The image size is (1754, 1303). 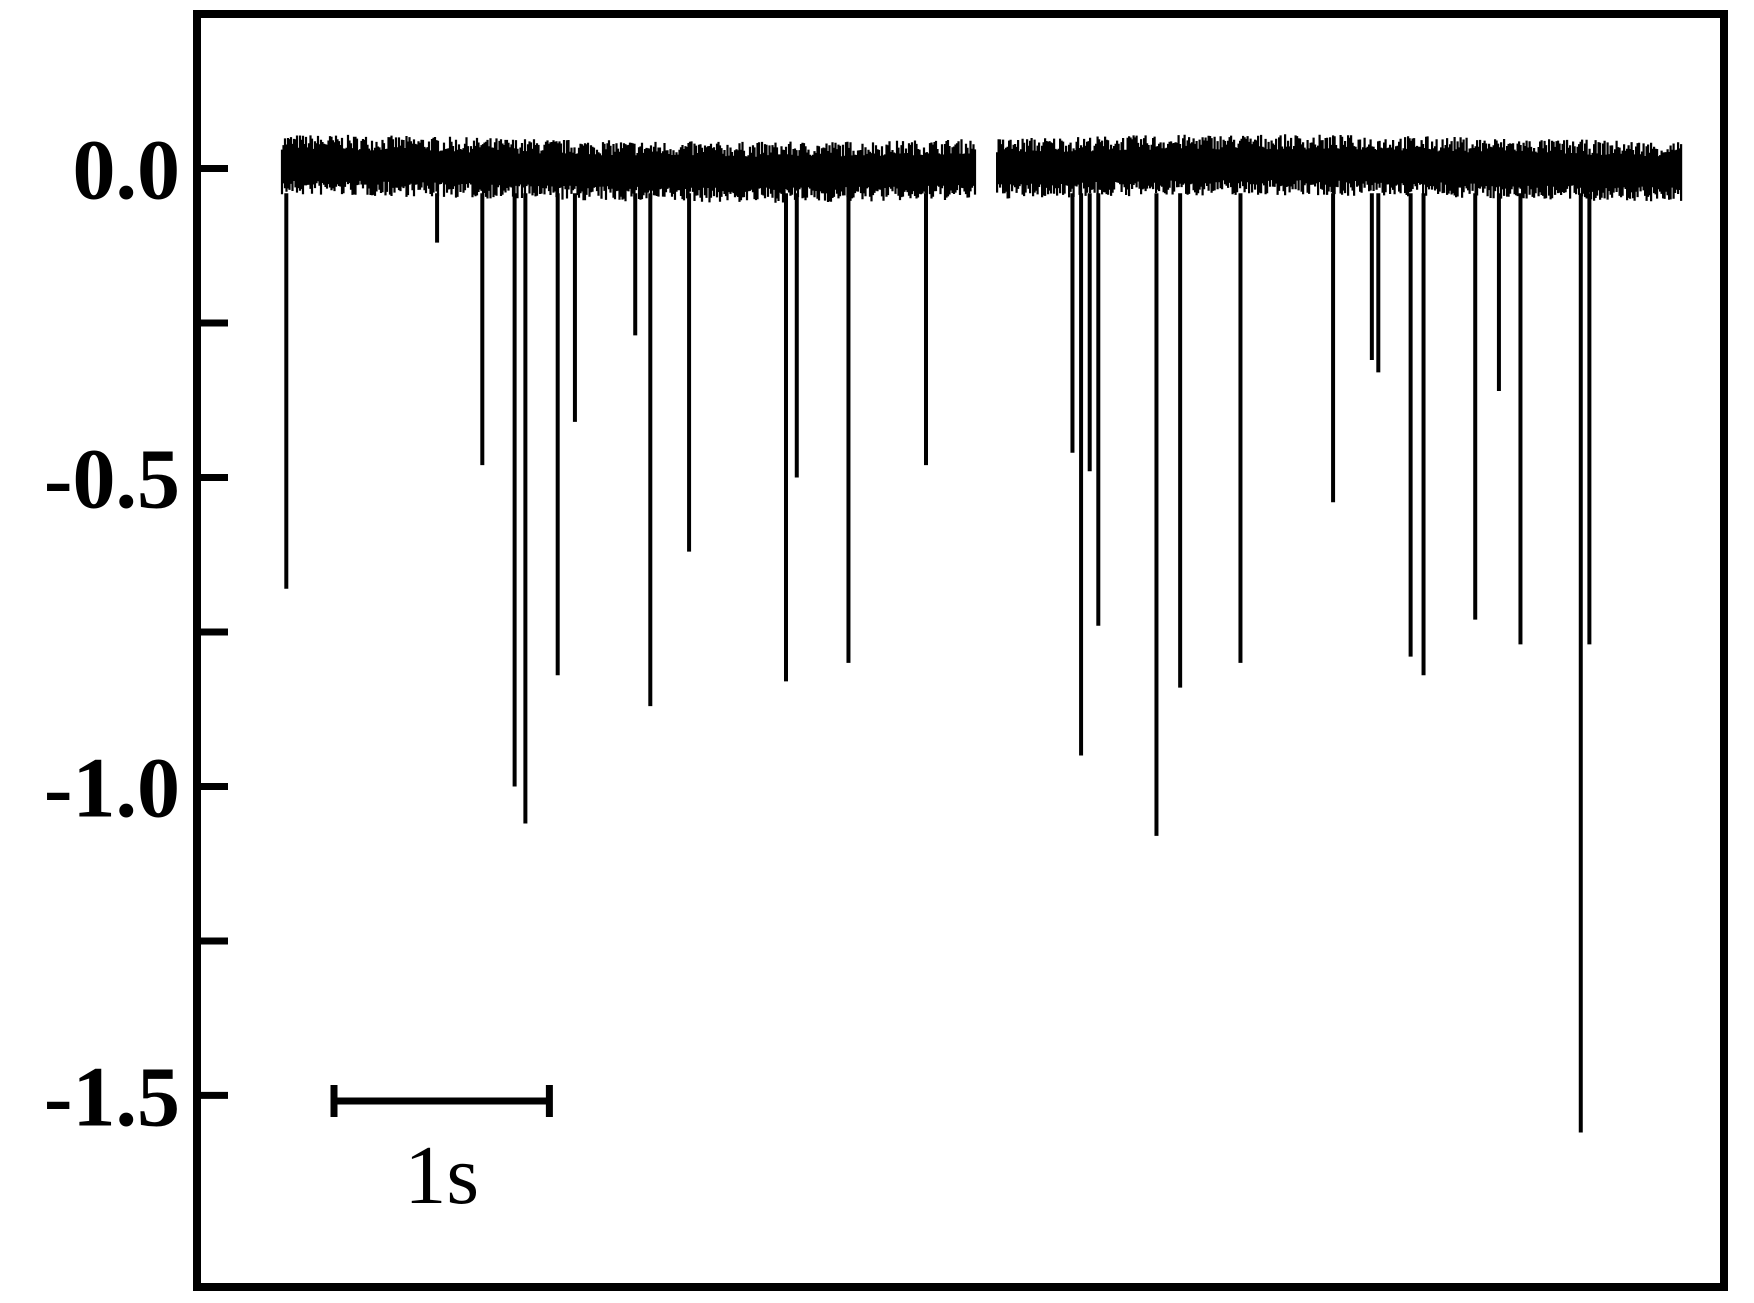 What do you see at coordinates (112, 787) in the screenshot?
I see `y-tick-label: -1.0` at bounding box center [112, 787].